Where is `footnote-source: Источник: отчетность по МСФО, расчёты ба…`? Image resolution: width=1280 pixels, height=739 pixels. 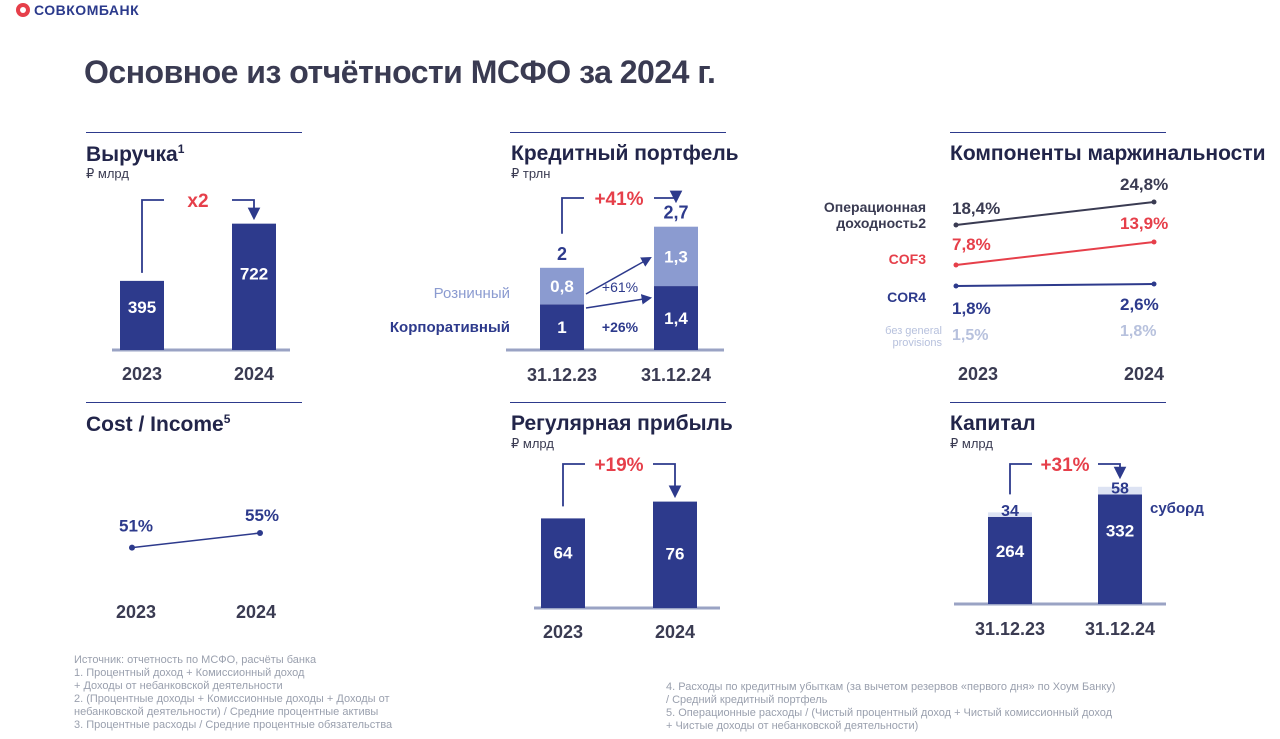 footnote-source: Источник: отчетность по МСФО, расчёты ба… is located at coordinates (195, 660).